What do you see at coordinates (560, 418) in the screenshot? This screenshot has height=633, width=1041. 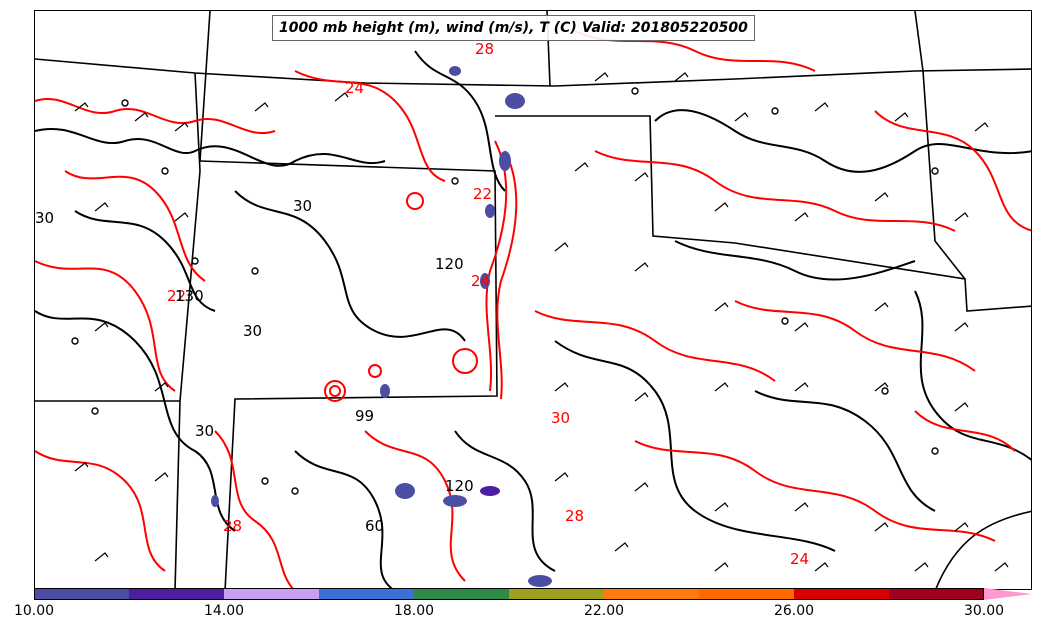 I see `temp-label: 30` at bounding box center [560, 418].